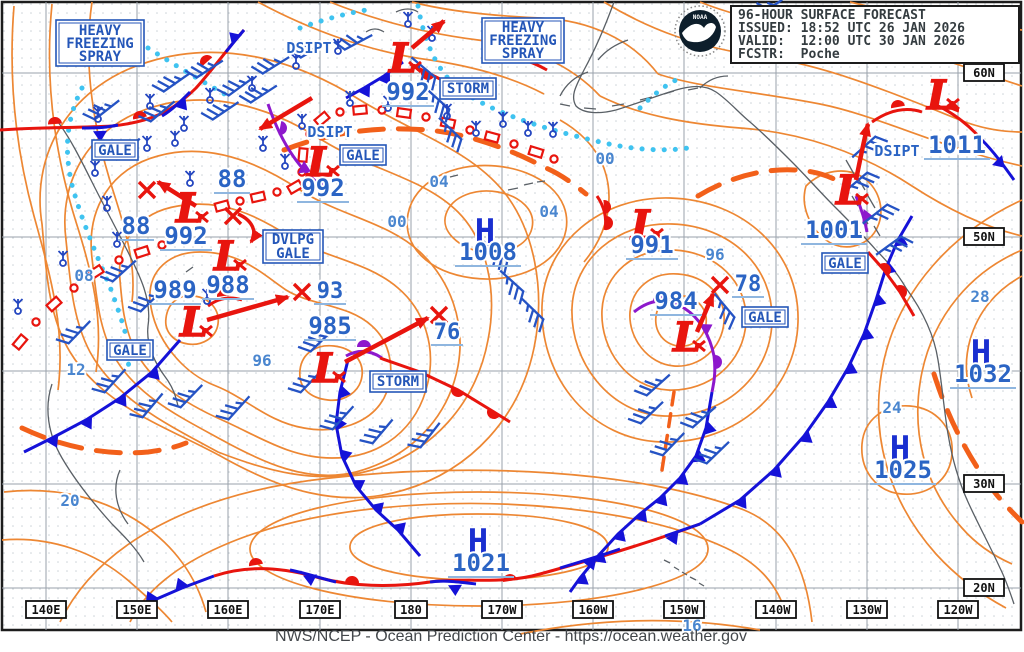  What do you see at coordinates (834, 230) in the screenshot?
I see `low-value: 1001` at bounding box center [834, 230].